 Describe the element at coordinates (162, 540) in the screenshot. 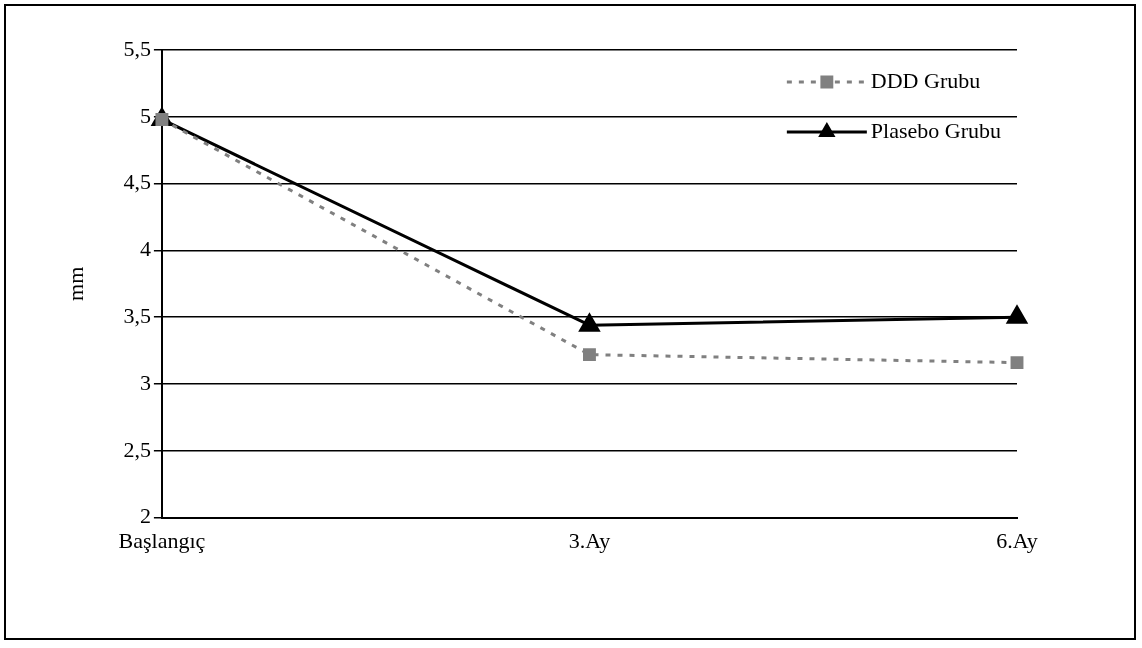

I see `x-tick-label: Başlangıç` at that location.